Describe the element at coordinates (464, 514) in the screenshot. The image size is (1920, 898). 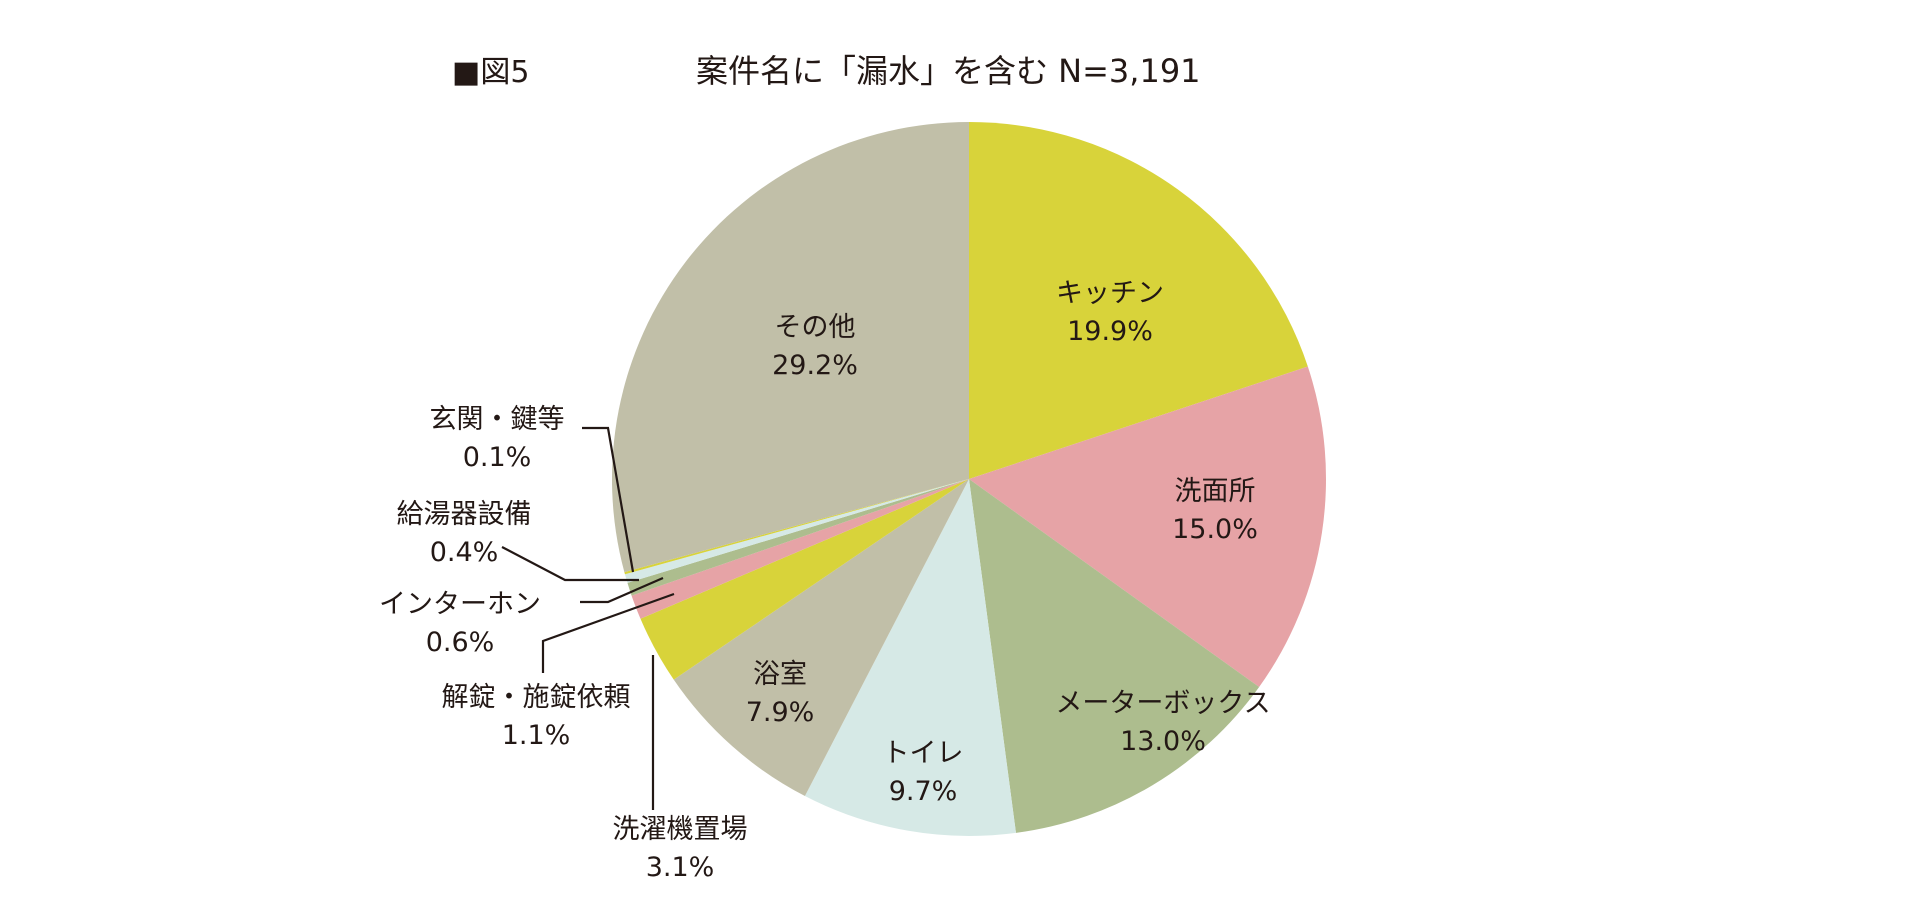
I see `slice-name-label: 給湯器設備` at that location.